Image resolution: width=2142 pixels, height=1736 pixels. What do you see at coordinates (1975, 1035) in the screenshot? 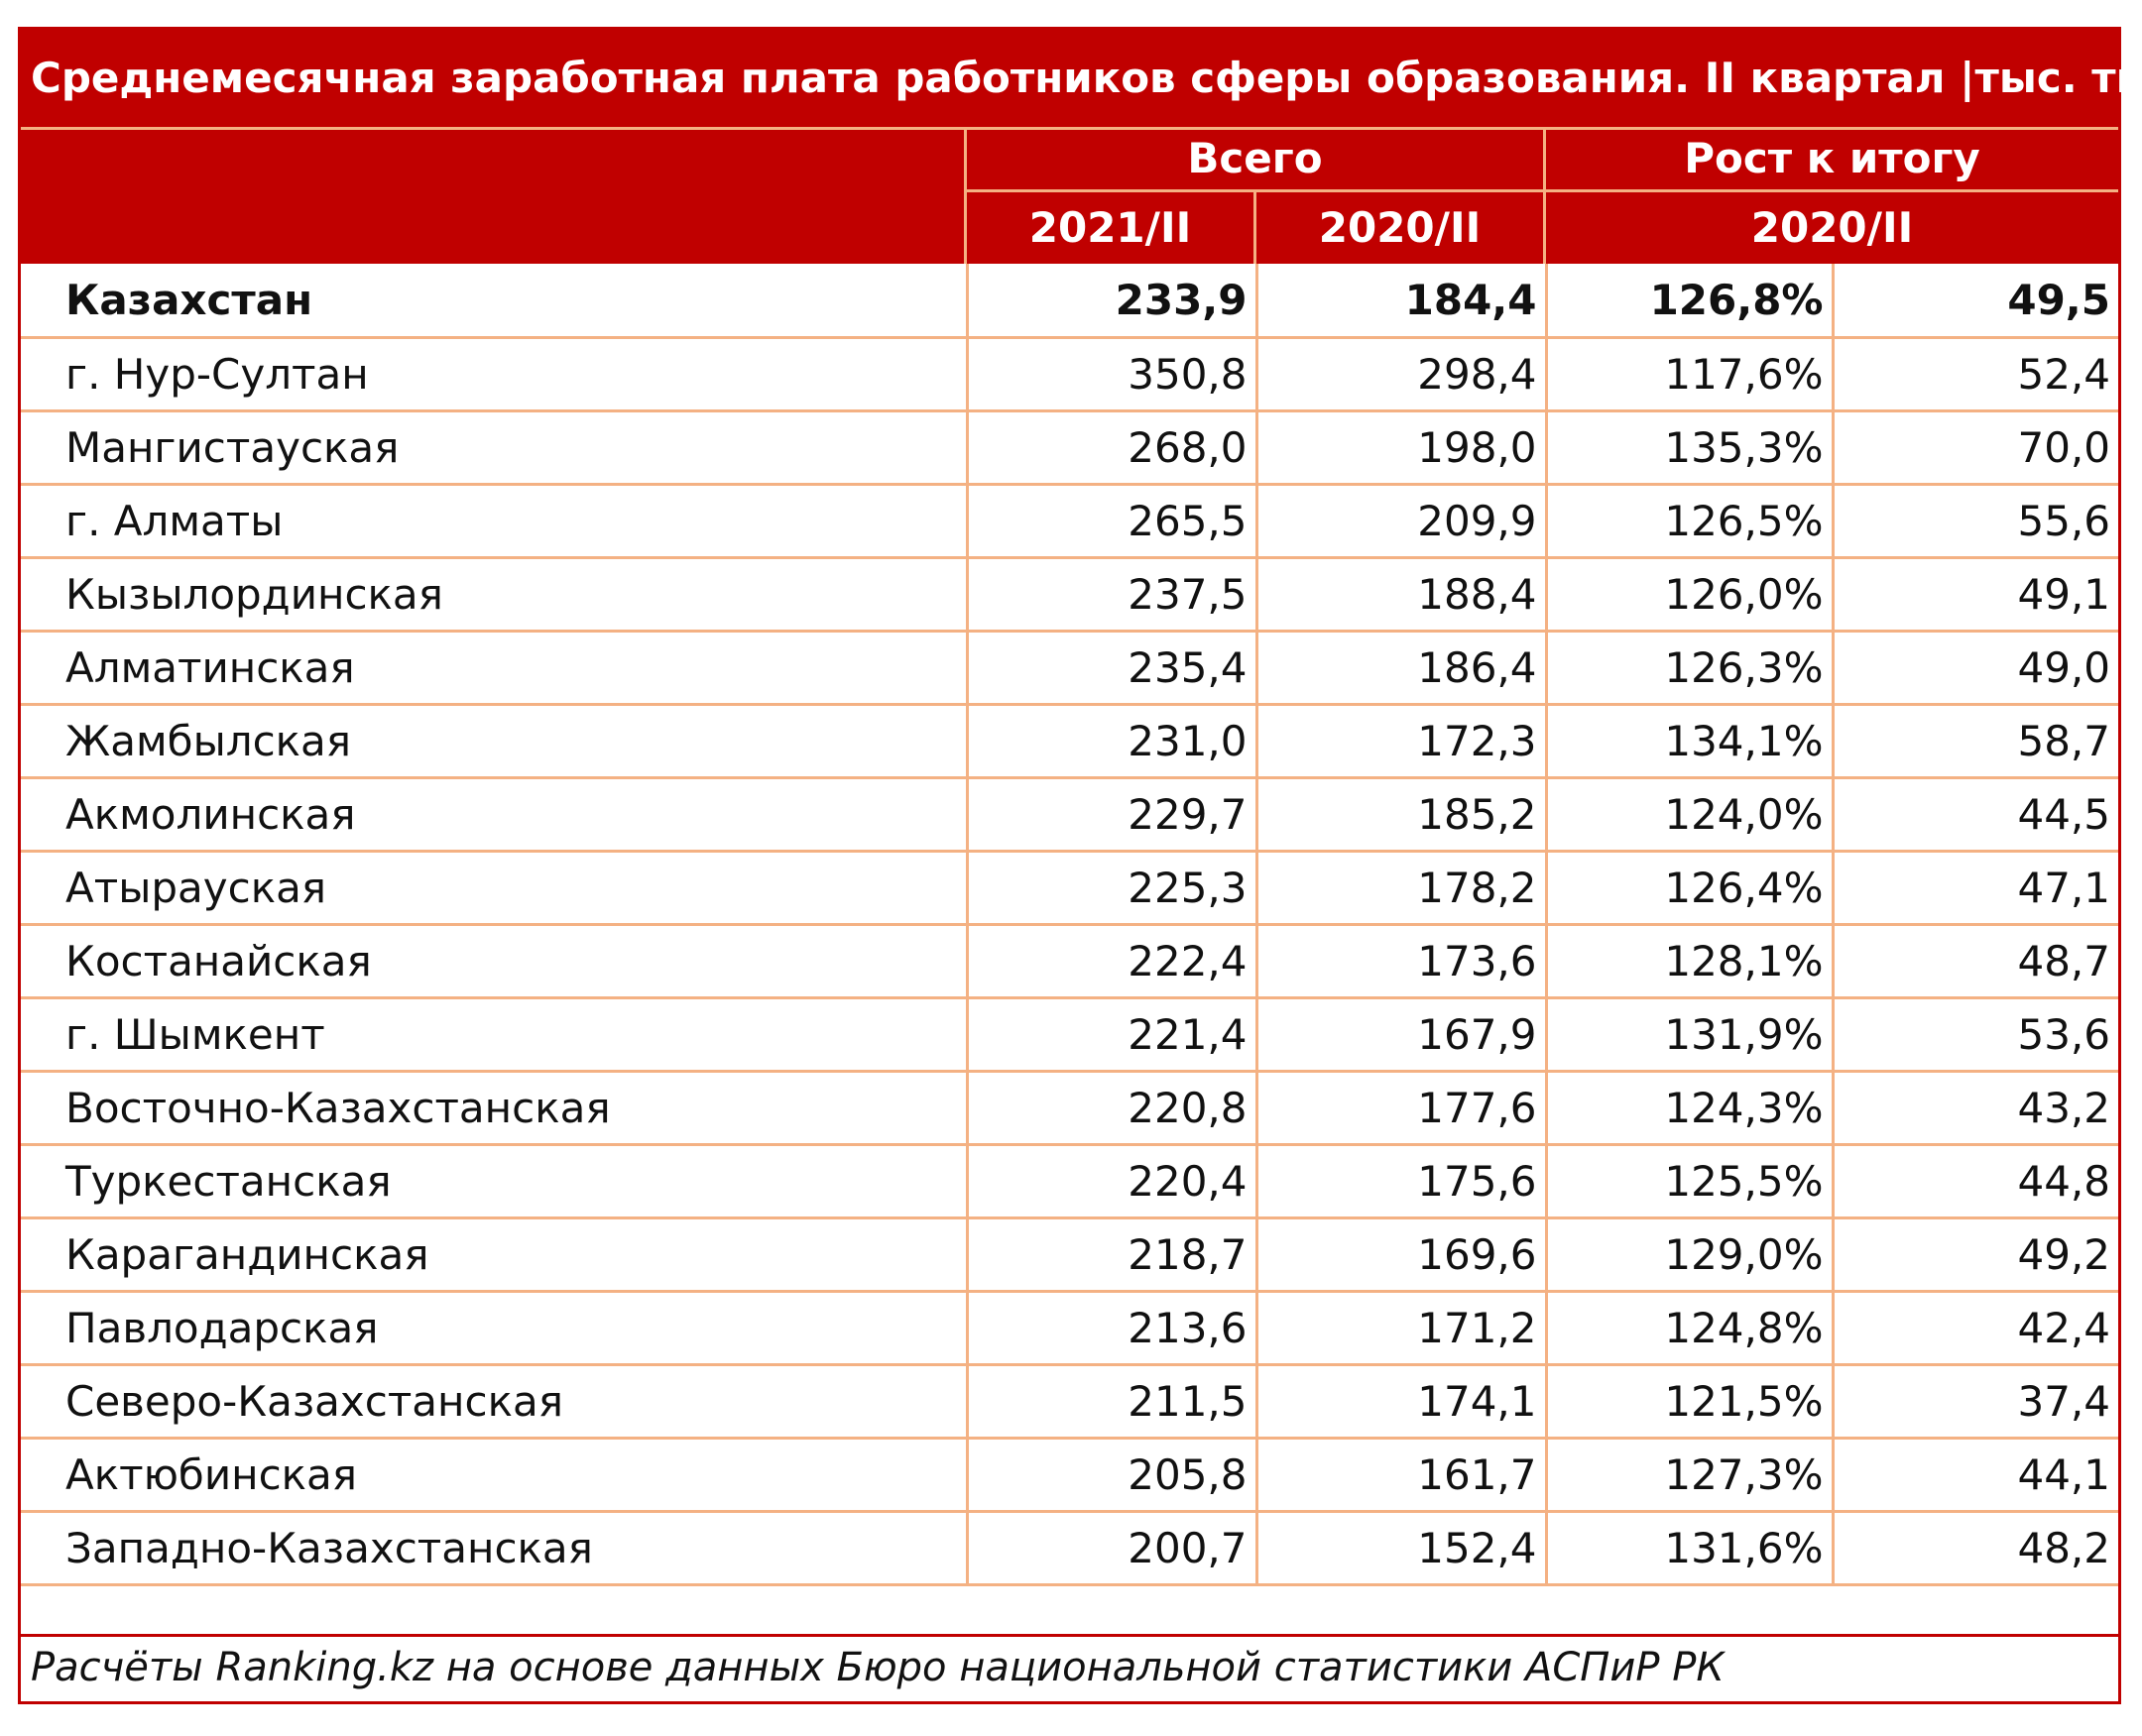
I see `growth-absolute-cell: 53,6` at bounding box center [1975, 1035].